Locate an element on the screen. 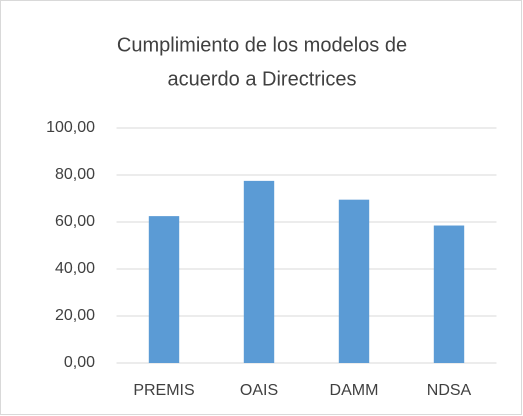  y-tick-label: 60,00 is located at coordinates (75, 221).